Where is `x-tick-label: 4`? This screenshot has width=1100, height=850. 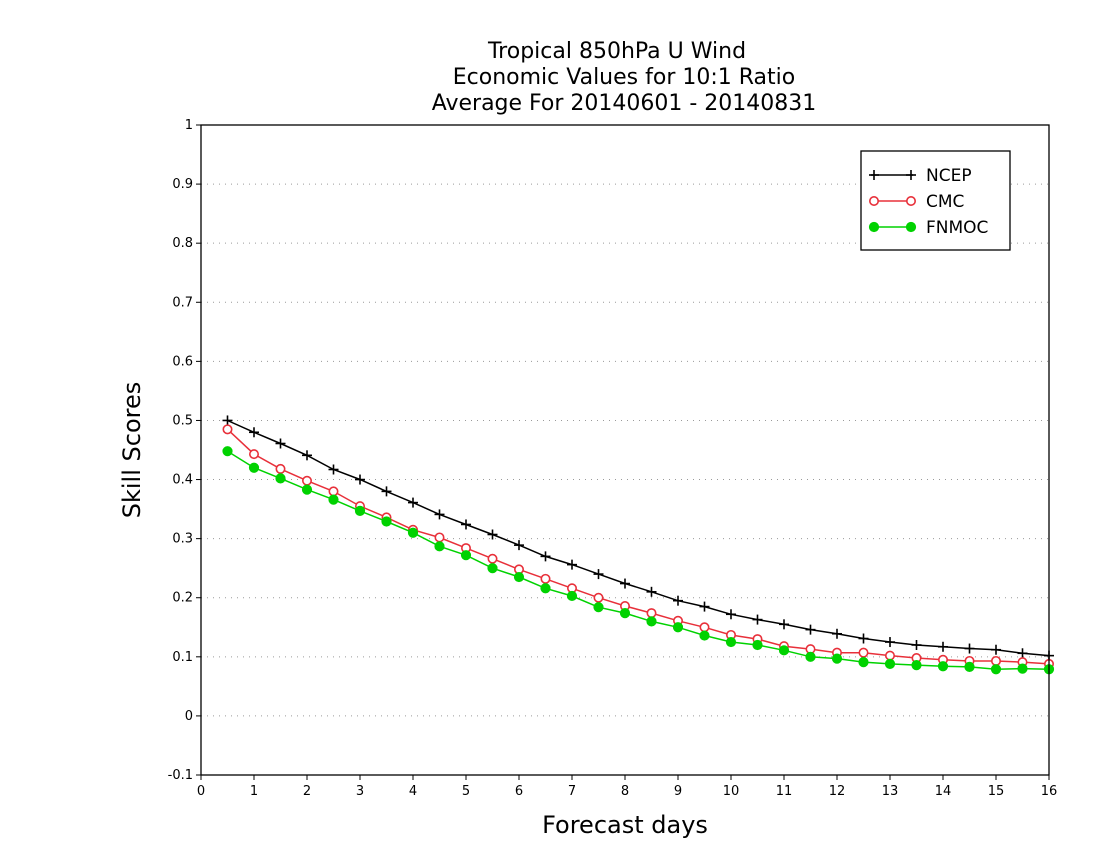
x-tick-label: 4 is located at coordinates (413, 791).